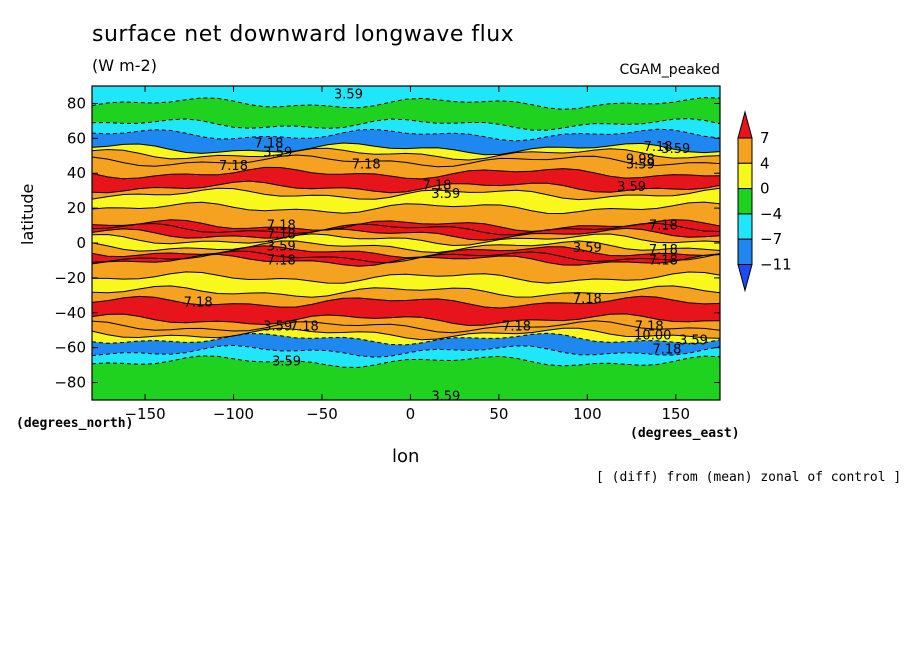 The height and width of the screenshot is (654, 904). I want to click on y-tick-label: 80, so click(76, 103).